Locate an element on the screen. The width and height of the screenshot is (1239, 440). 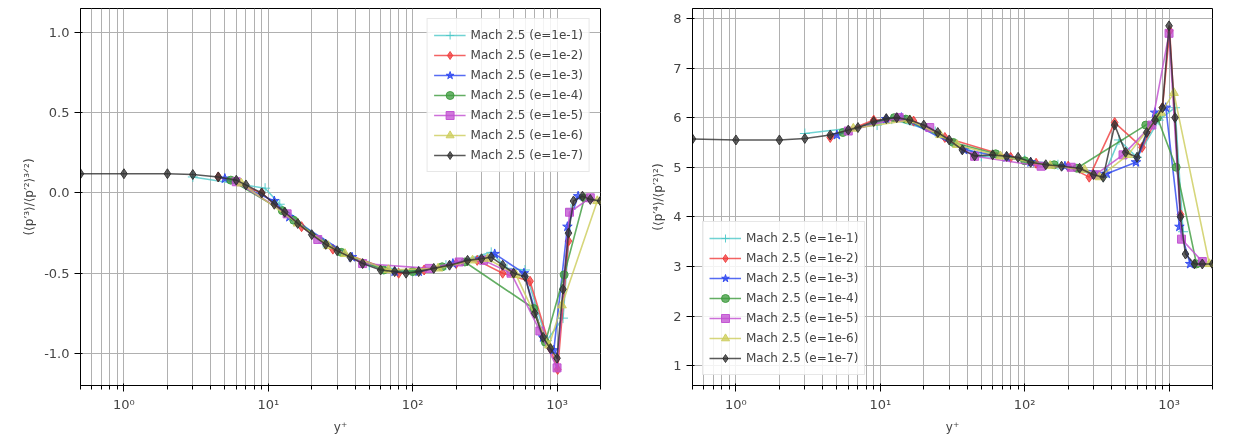
y-tick-label: 8 is located at coordinates (677, 18).